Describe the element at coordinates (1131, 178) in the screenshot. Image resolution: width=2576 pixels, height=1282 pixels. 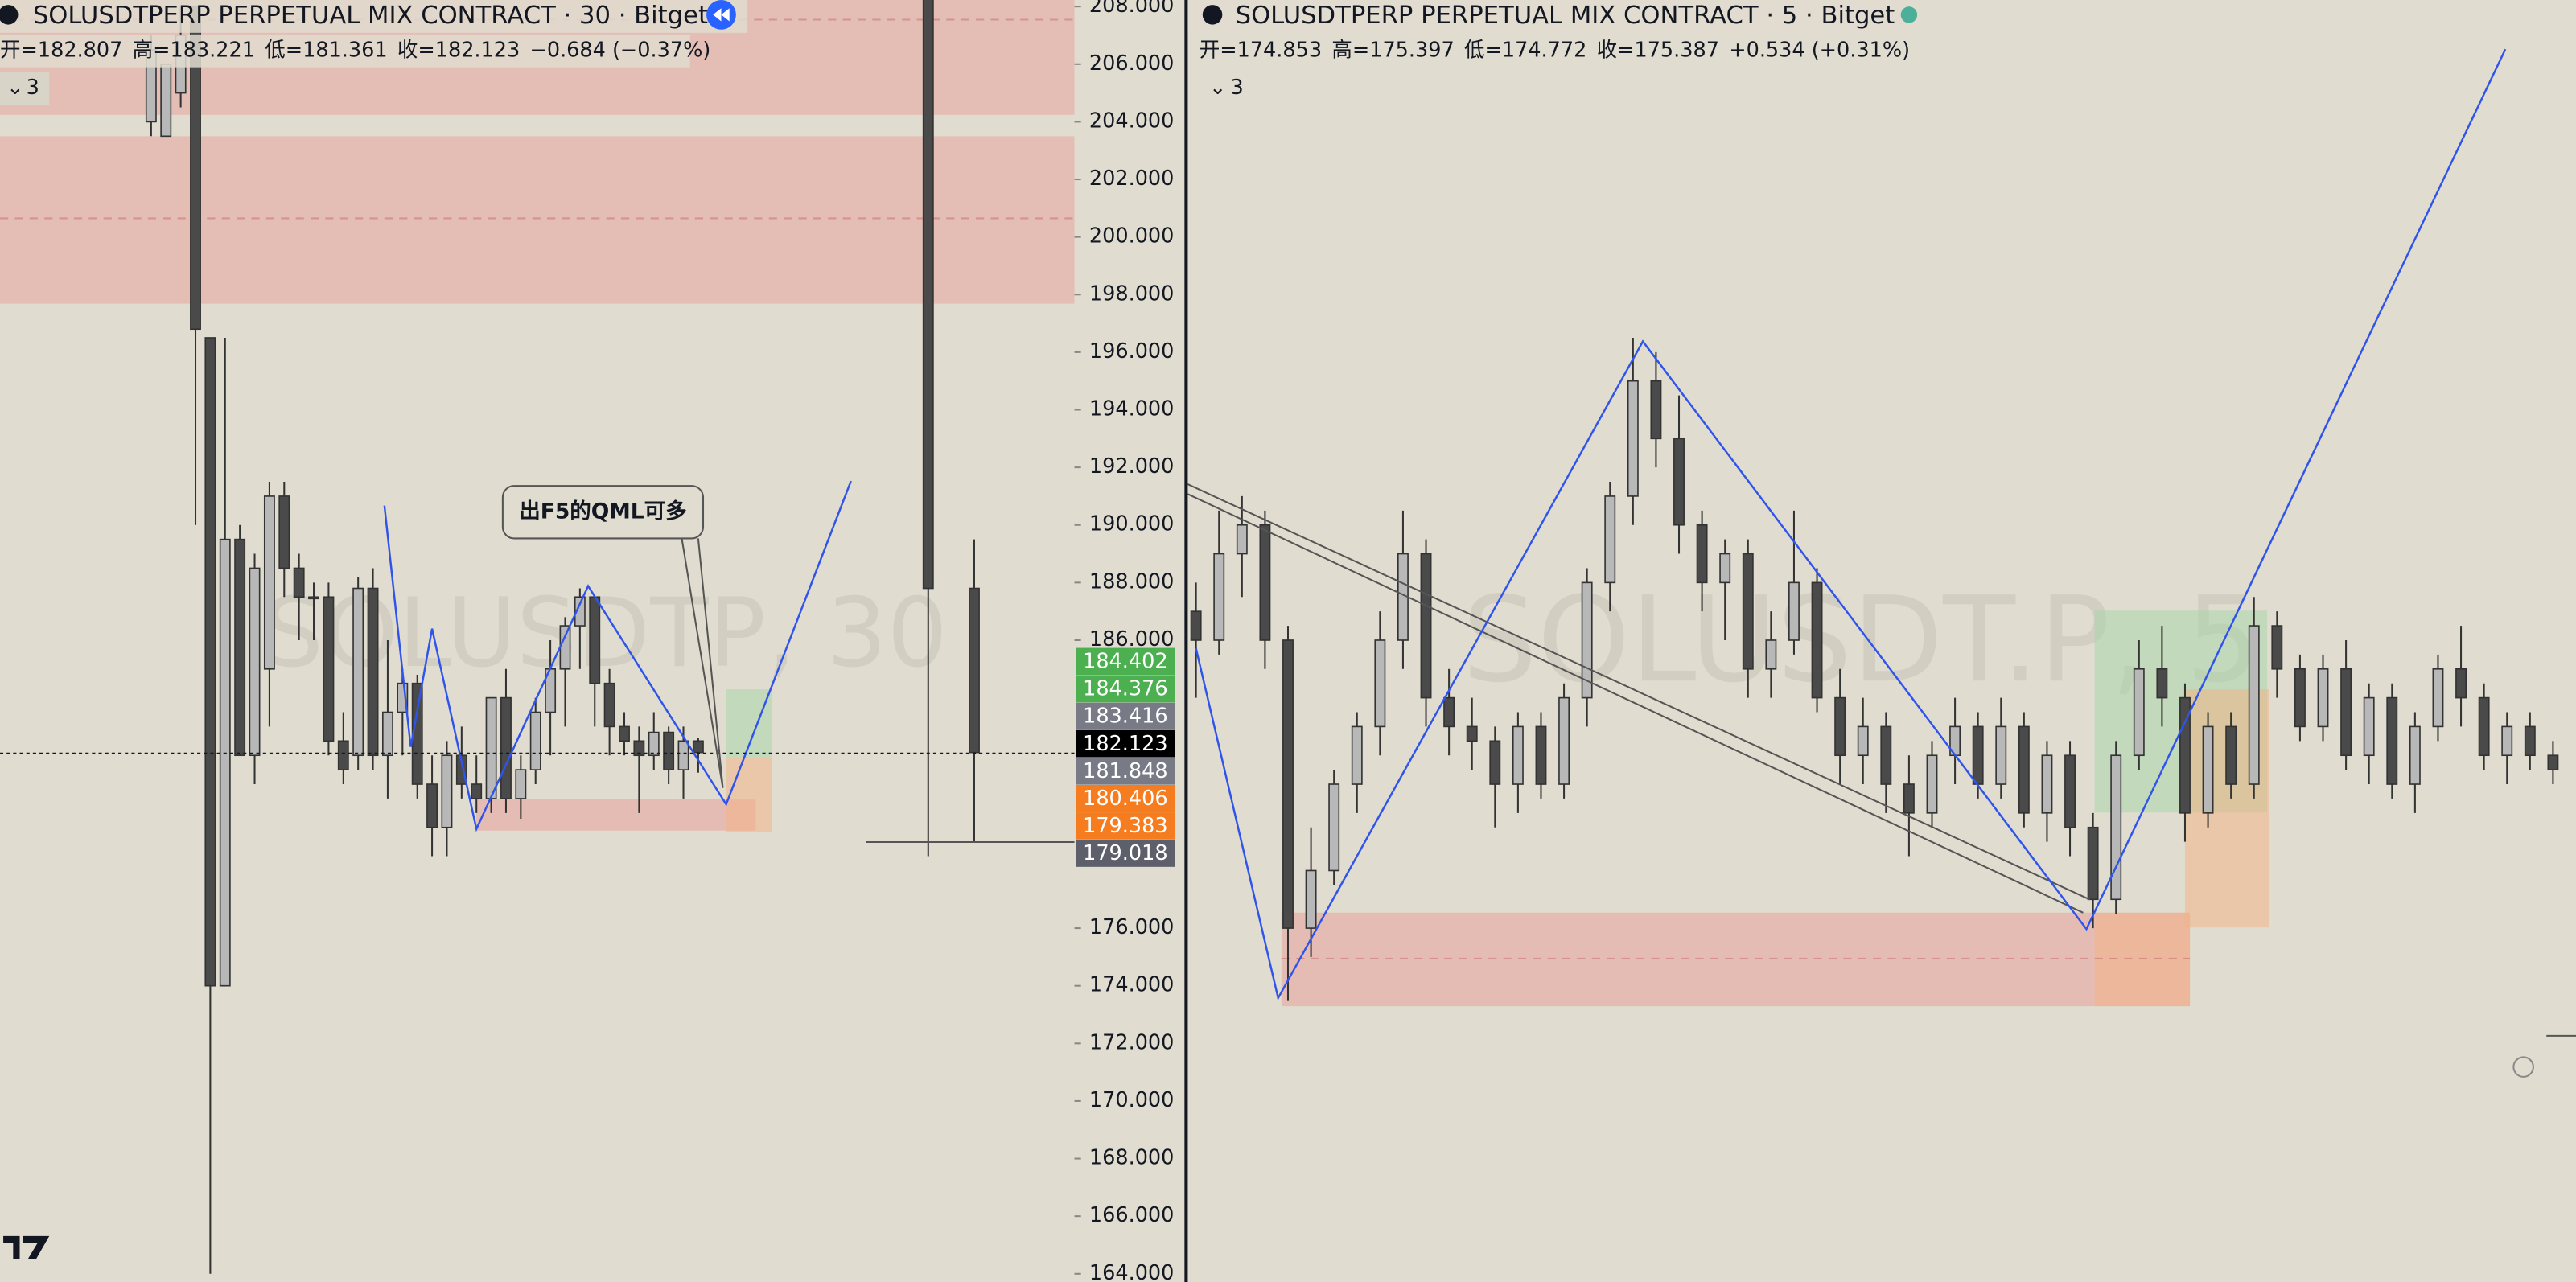
I see `y-tick-label: 202.000` at that location.